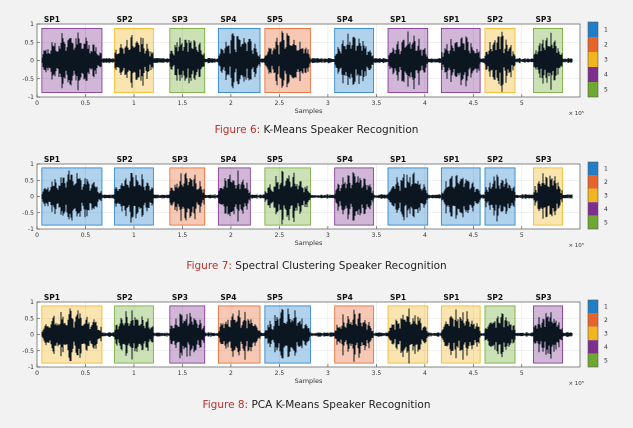 Image resolution: width=633 pixels, height=428 pixels. I want to click on x-tick-label: 2, so click(231, 235).